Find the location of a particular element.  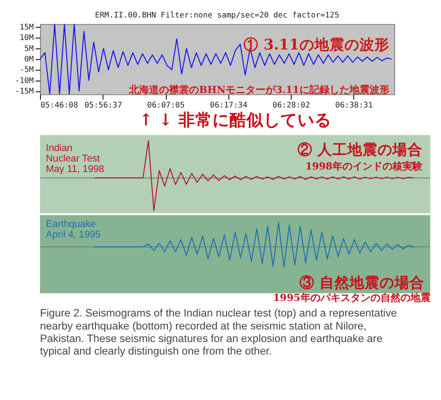

y-tick-label: -5M is located at coordinates (27, 69).